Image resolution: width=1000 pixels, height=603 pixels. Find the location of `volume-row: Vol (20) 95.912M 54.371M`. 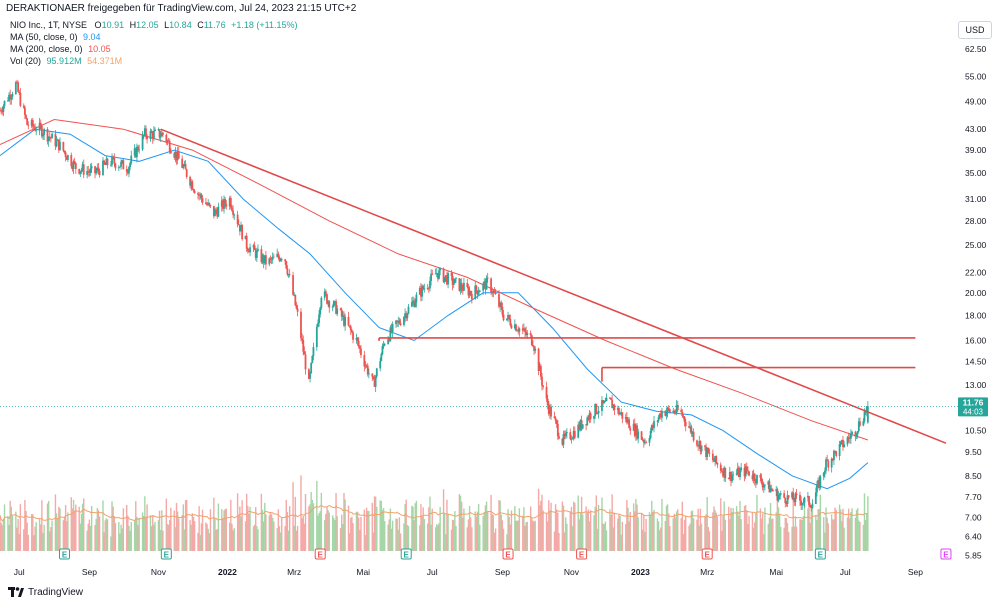

volume-row: Vol (20) 95.912M 54.371M is located at coordinates (153, 61).